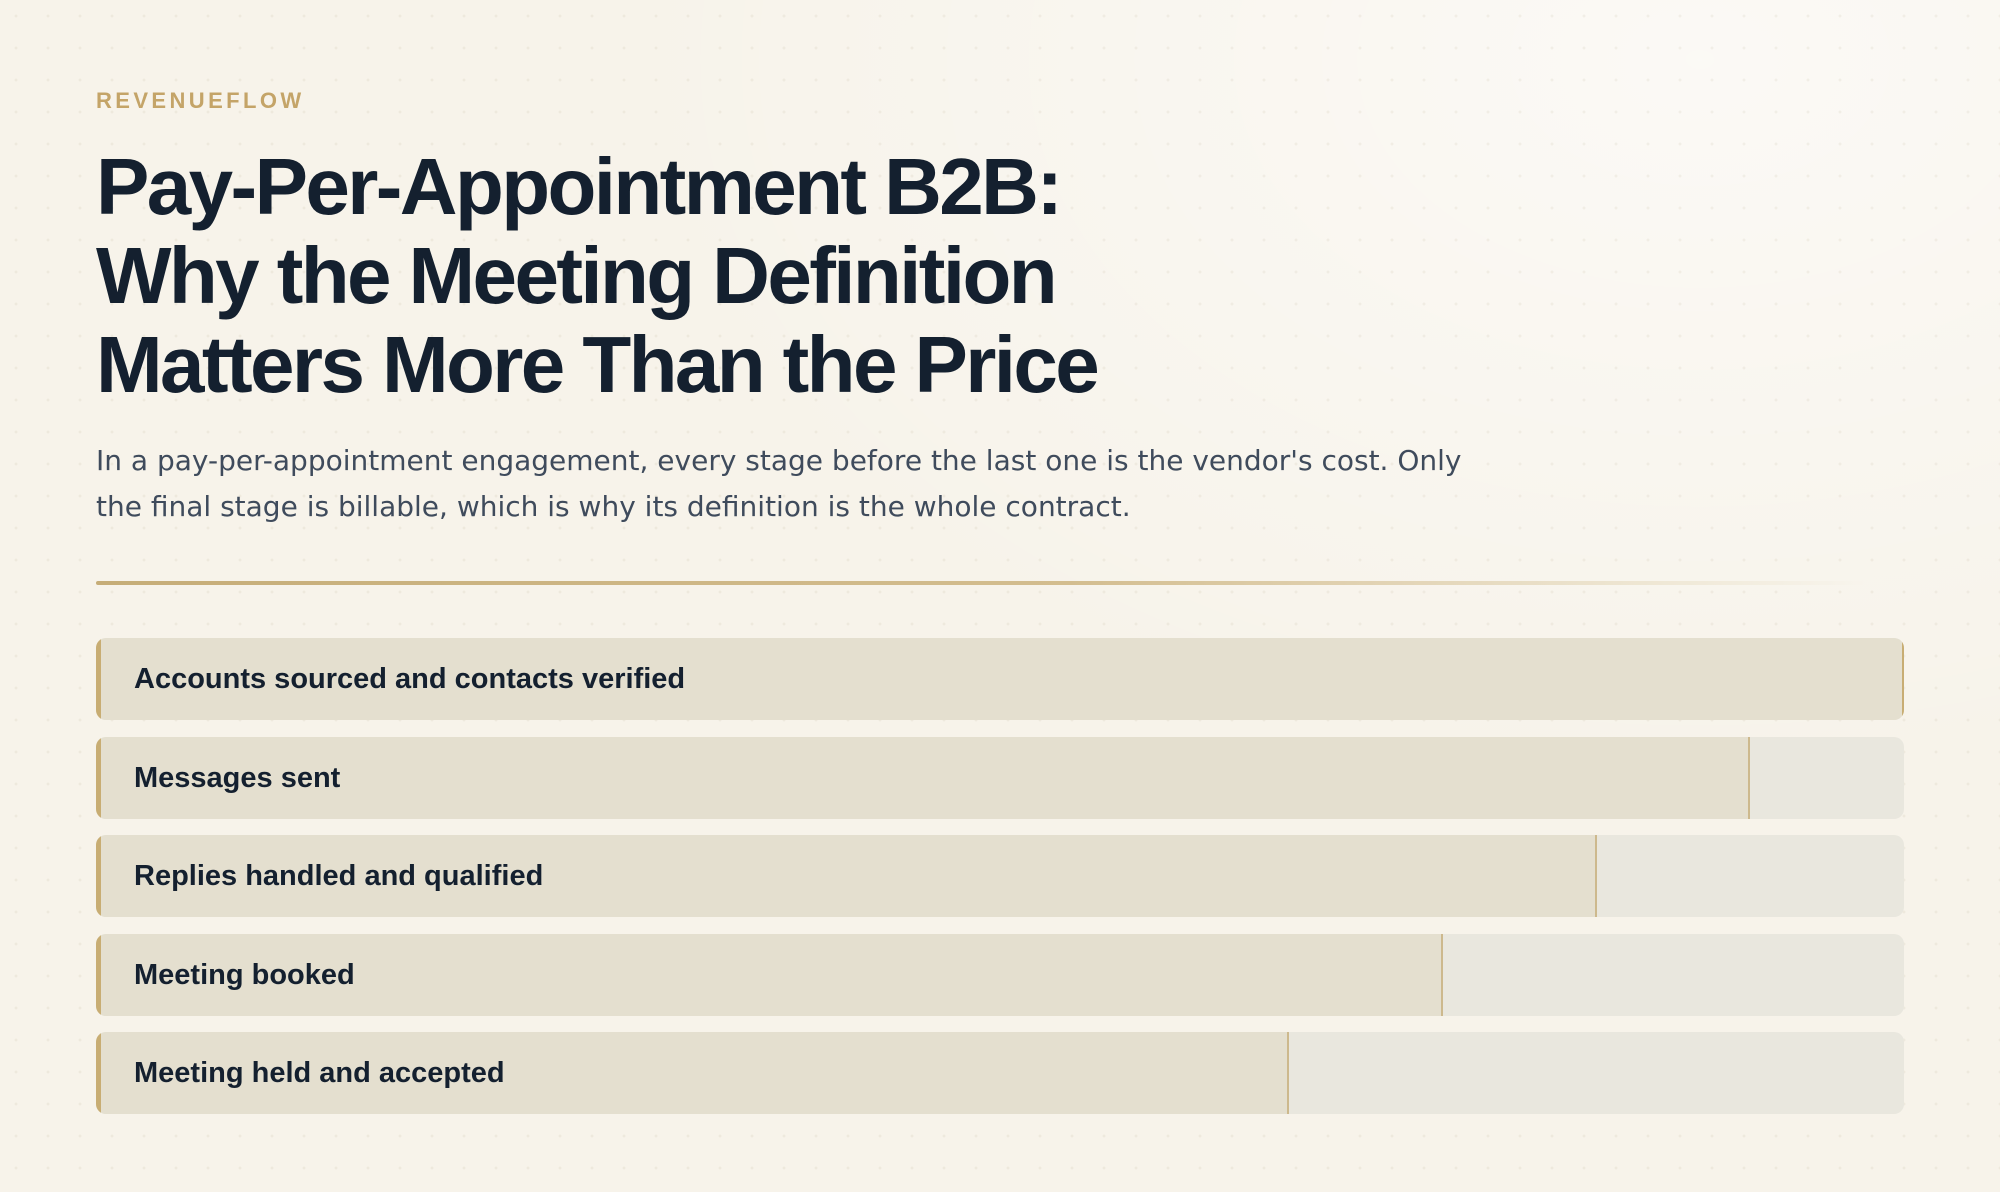  I want to click on funnel-stage: Replies handled and qualified, so click(1000, 876).